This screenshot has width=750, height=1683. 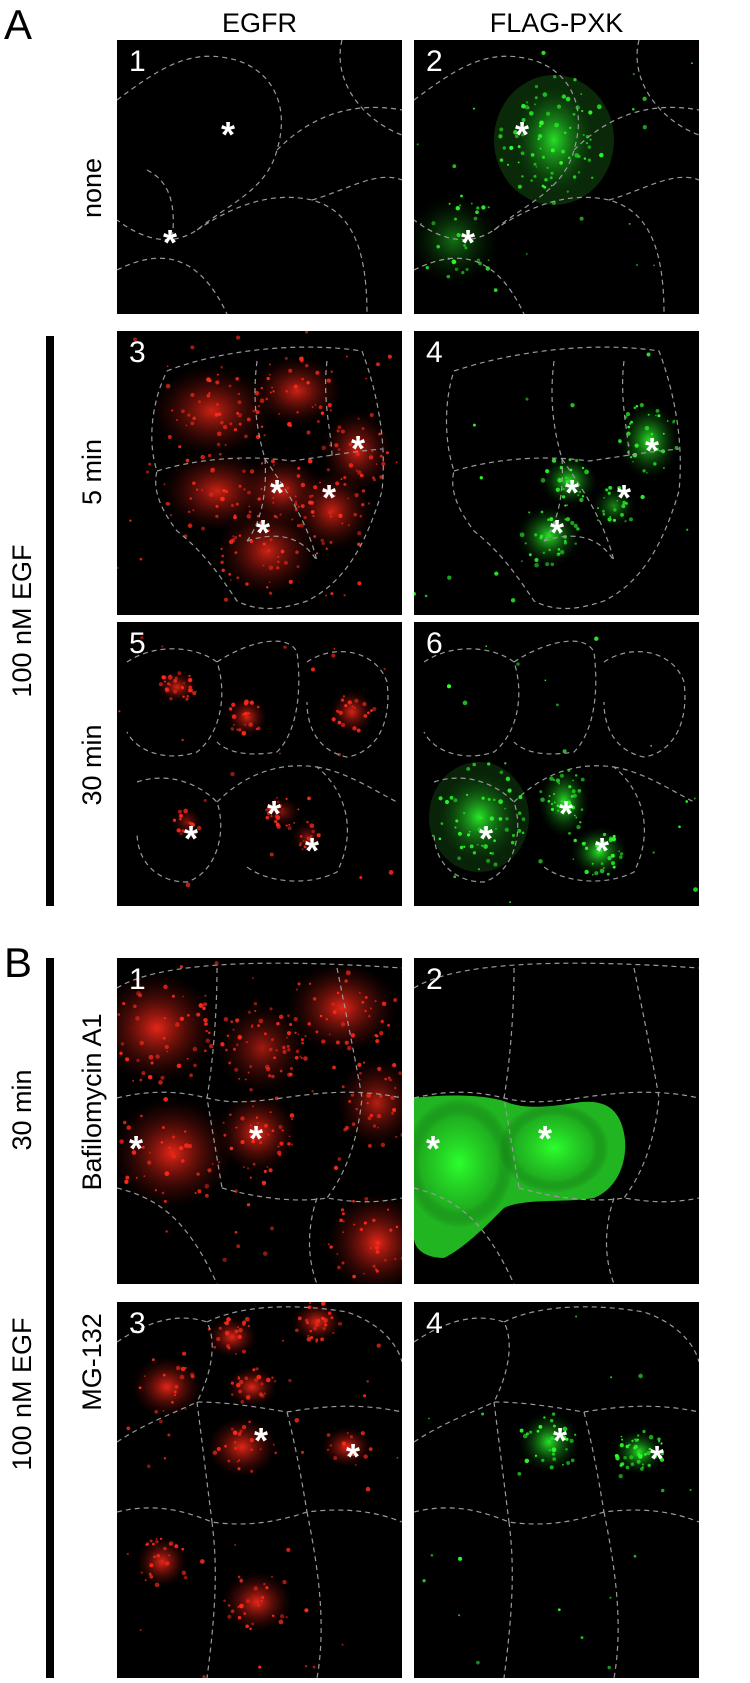 What do you see at coordinates (191, 839) in the screenshot?
I see `asterisk-marker: *` at bounding box center [191, 839].